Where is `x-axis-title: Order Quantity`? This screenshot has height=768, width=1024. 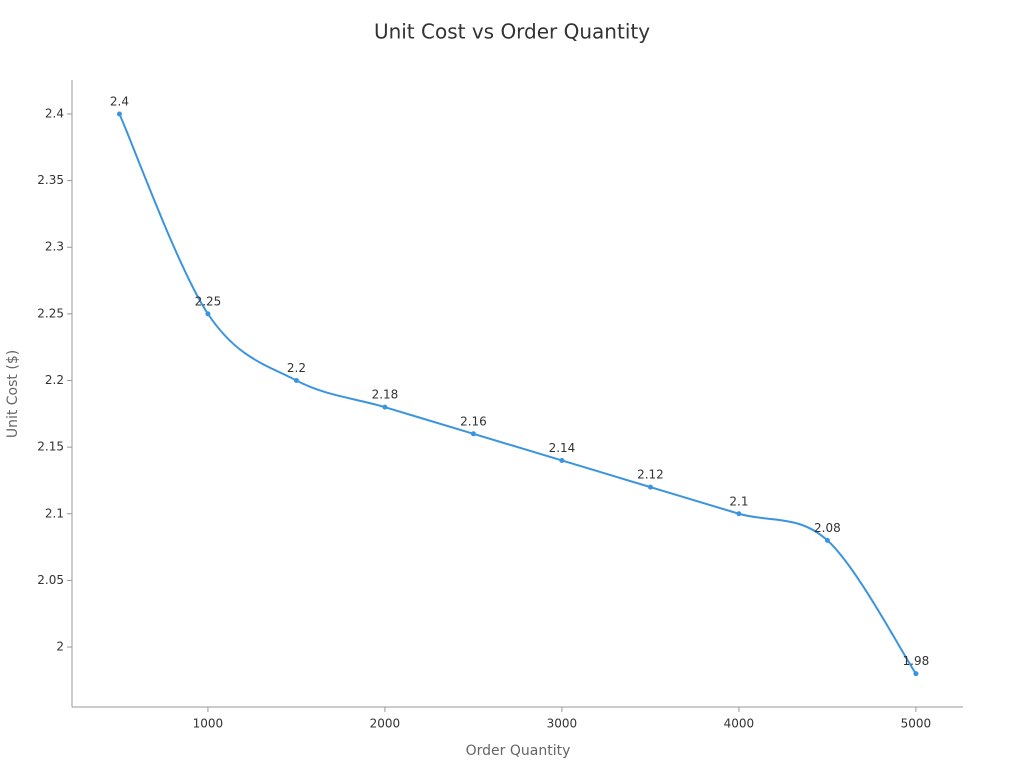 x-axis-title: Order Quantity is located at coordinates (518, 751).